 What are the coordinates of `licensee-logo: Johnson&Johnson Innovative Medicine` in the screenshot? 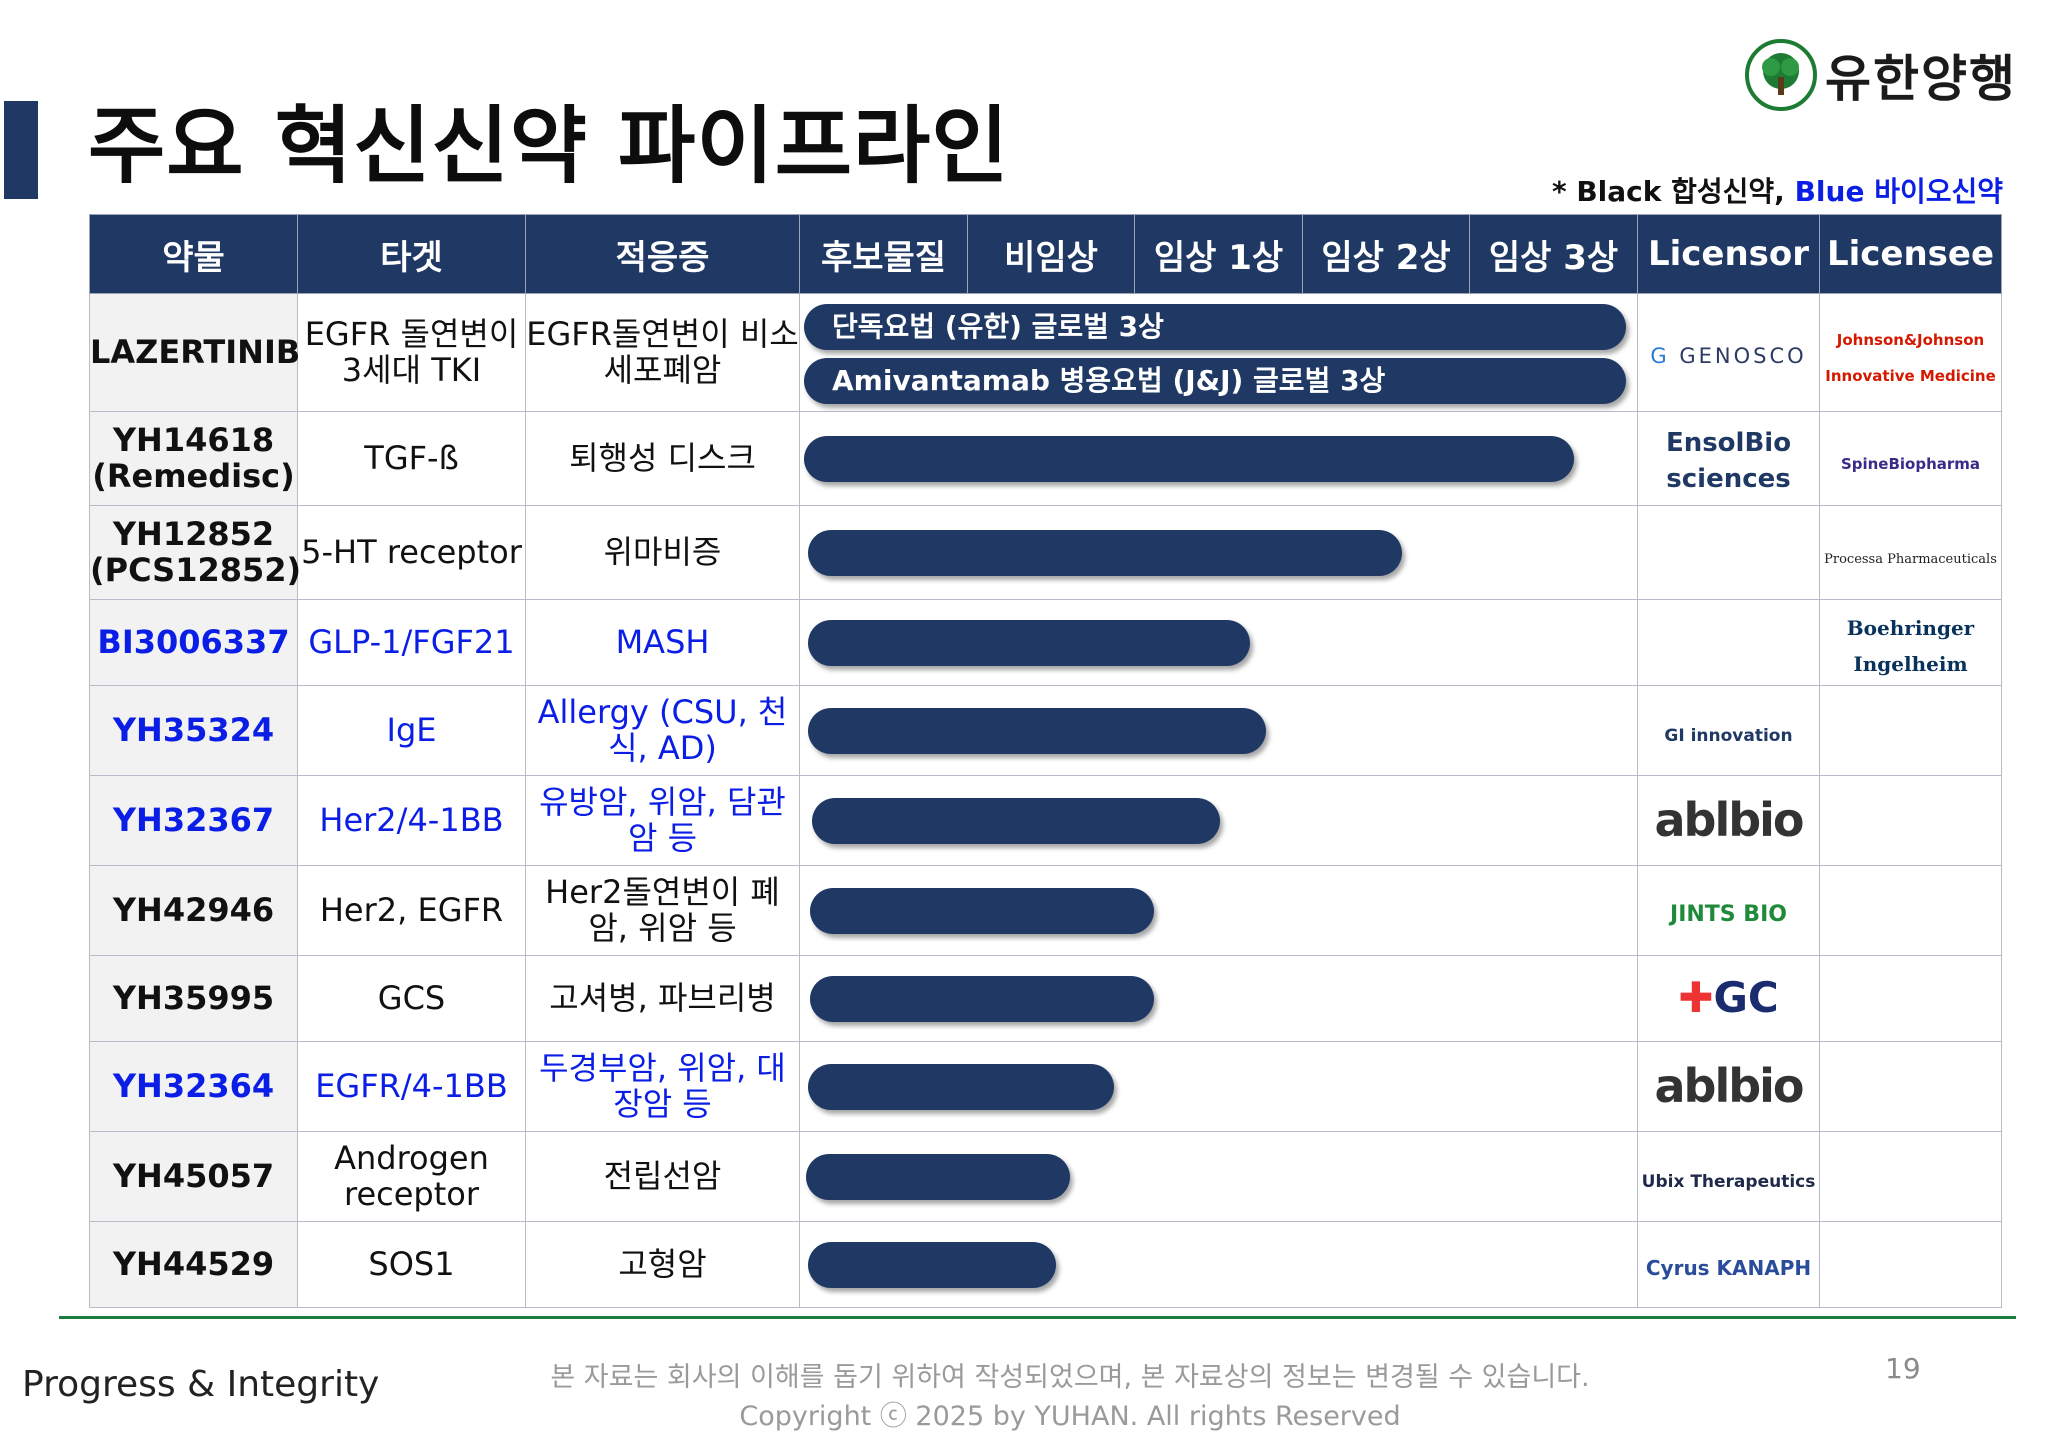 It's located at (1910, 352).